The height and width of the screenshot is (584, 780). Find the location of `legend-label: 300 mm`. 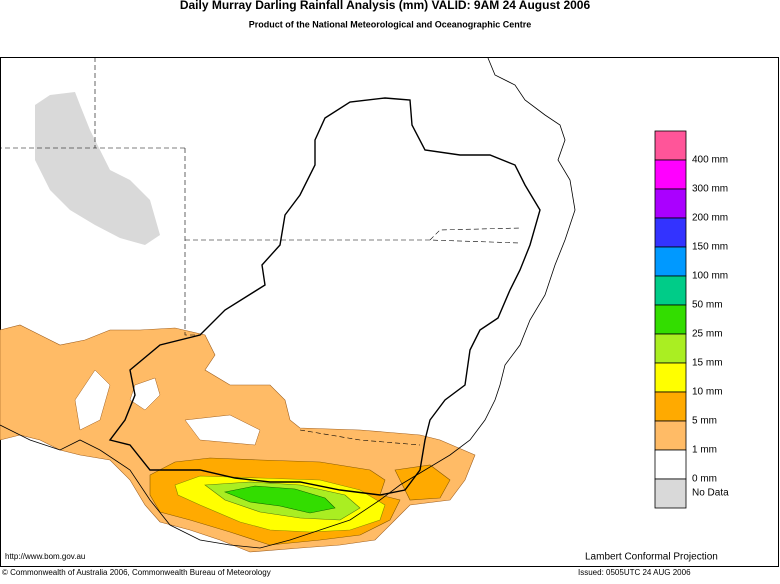

legend-label: 300 mm is located at coordinates (710, 189).